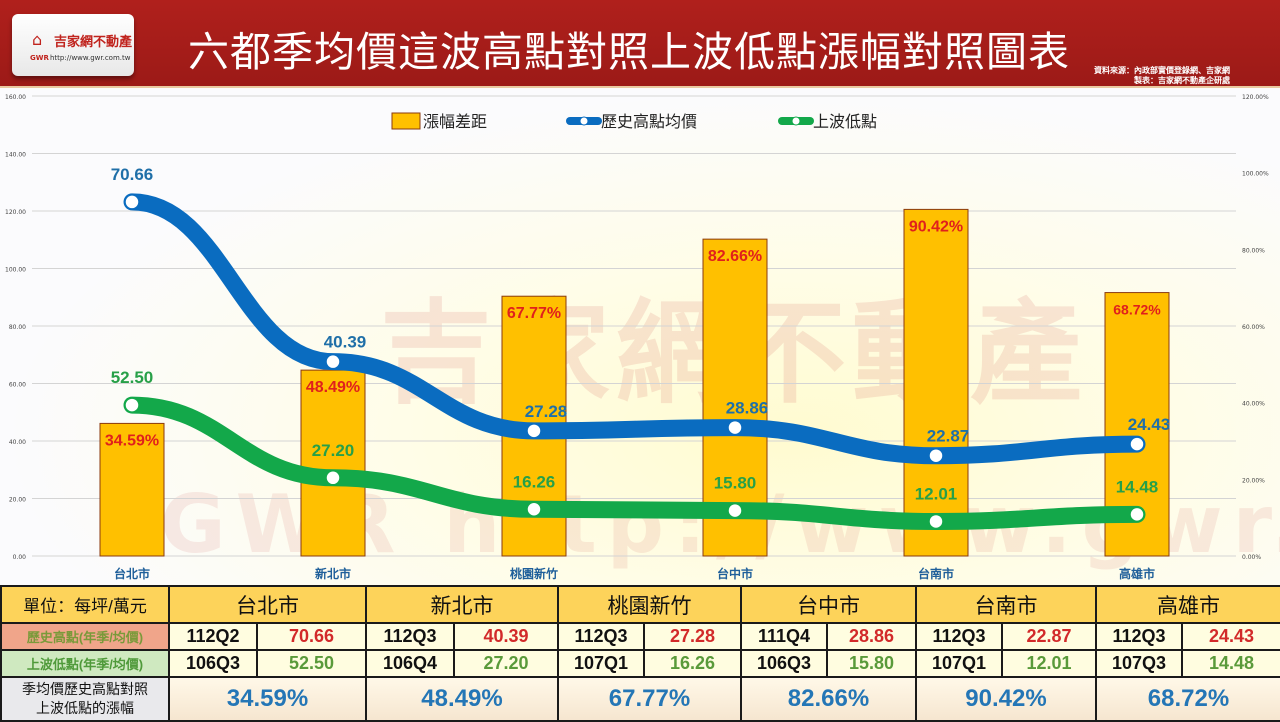 The width and height of the screenshot is (1280, 722). Describe the element at coordinates (15, 212) in the screenshot. I see `left-axis-tick: 120.00` at that location.